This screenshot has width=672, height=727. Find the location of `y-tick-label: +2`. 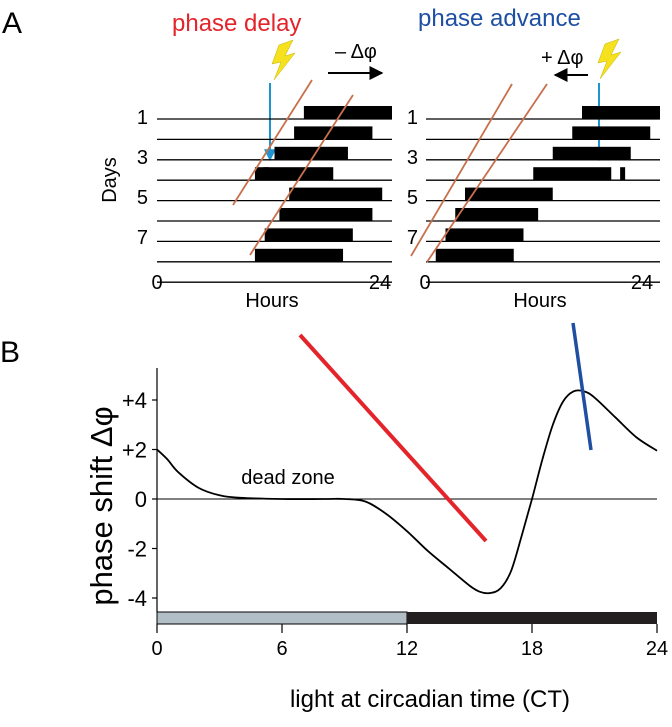

y-tick-label: +2 is located at coordinates (134, 450).